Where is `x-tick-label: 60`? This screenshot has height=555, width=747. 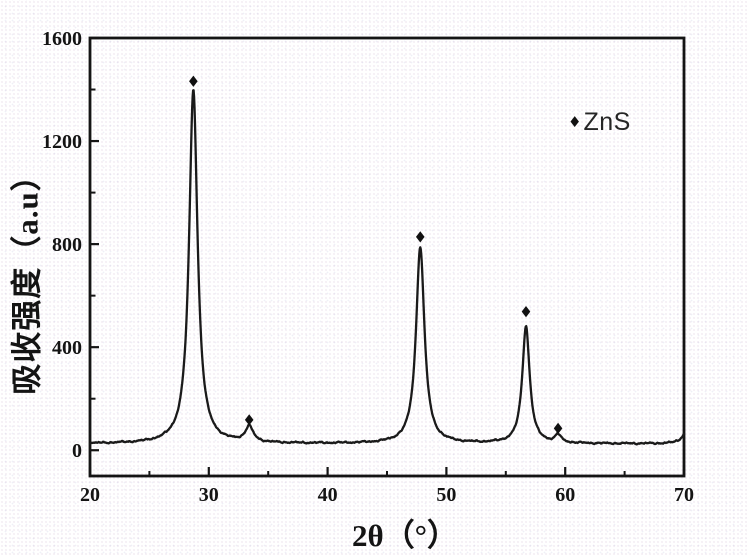
x-tick-label: 60 is located at coordinates (565, 495).